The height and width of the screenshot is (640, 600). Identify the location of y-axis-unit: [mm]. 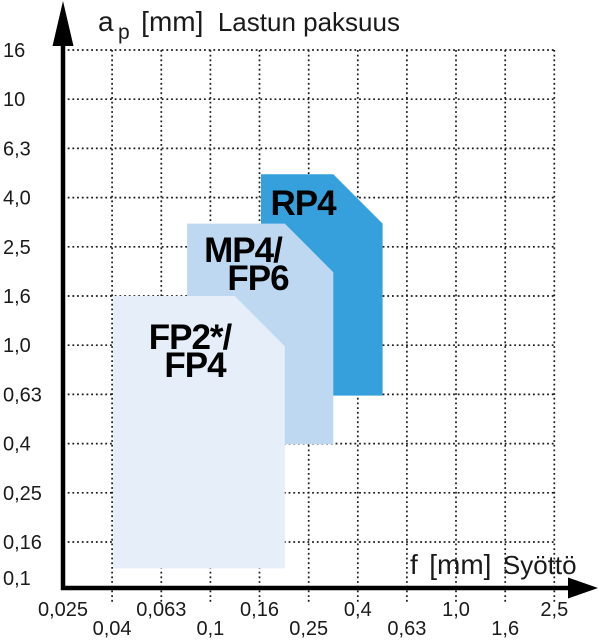
(172, 21).